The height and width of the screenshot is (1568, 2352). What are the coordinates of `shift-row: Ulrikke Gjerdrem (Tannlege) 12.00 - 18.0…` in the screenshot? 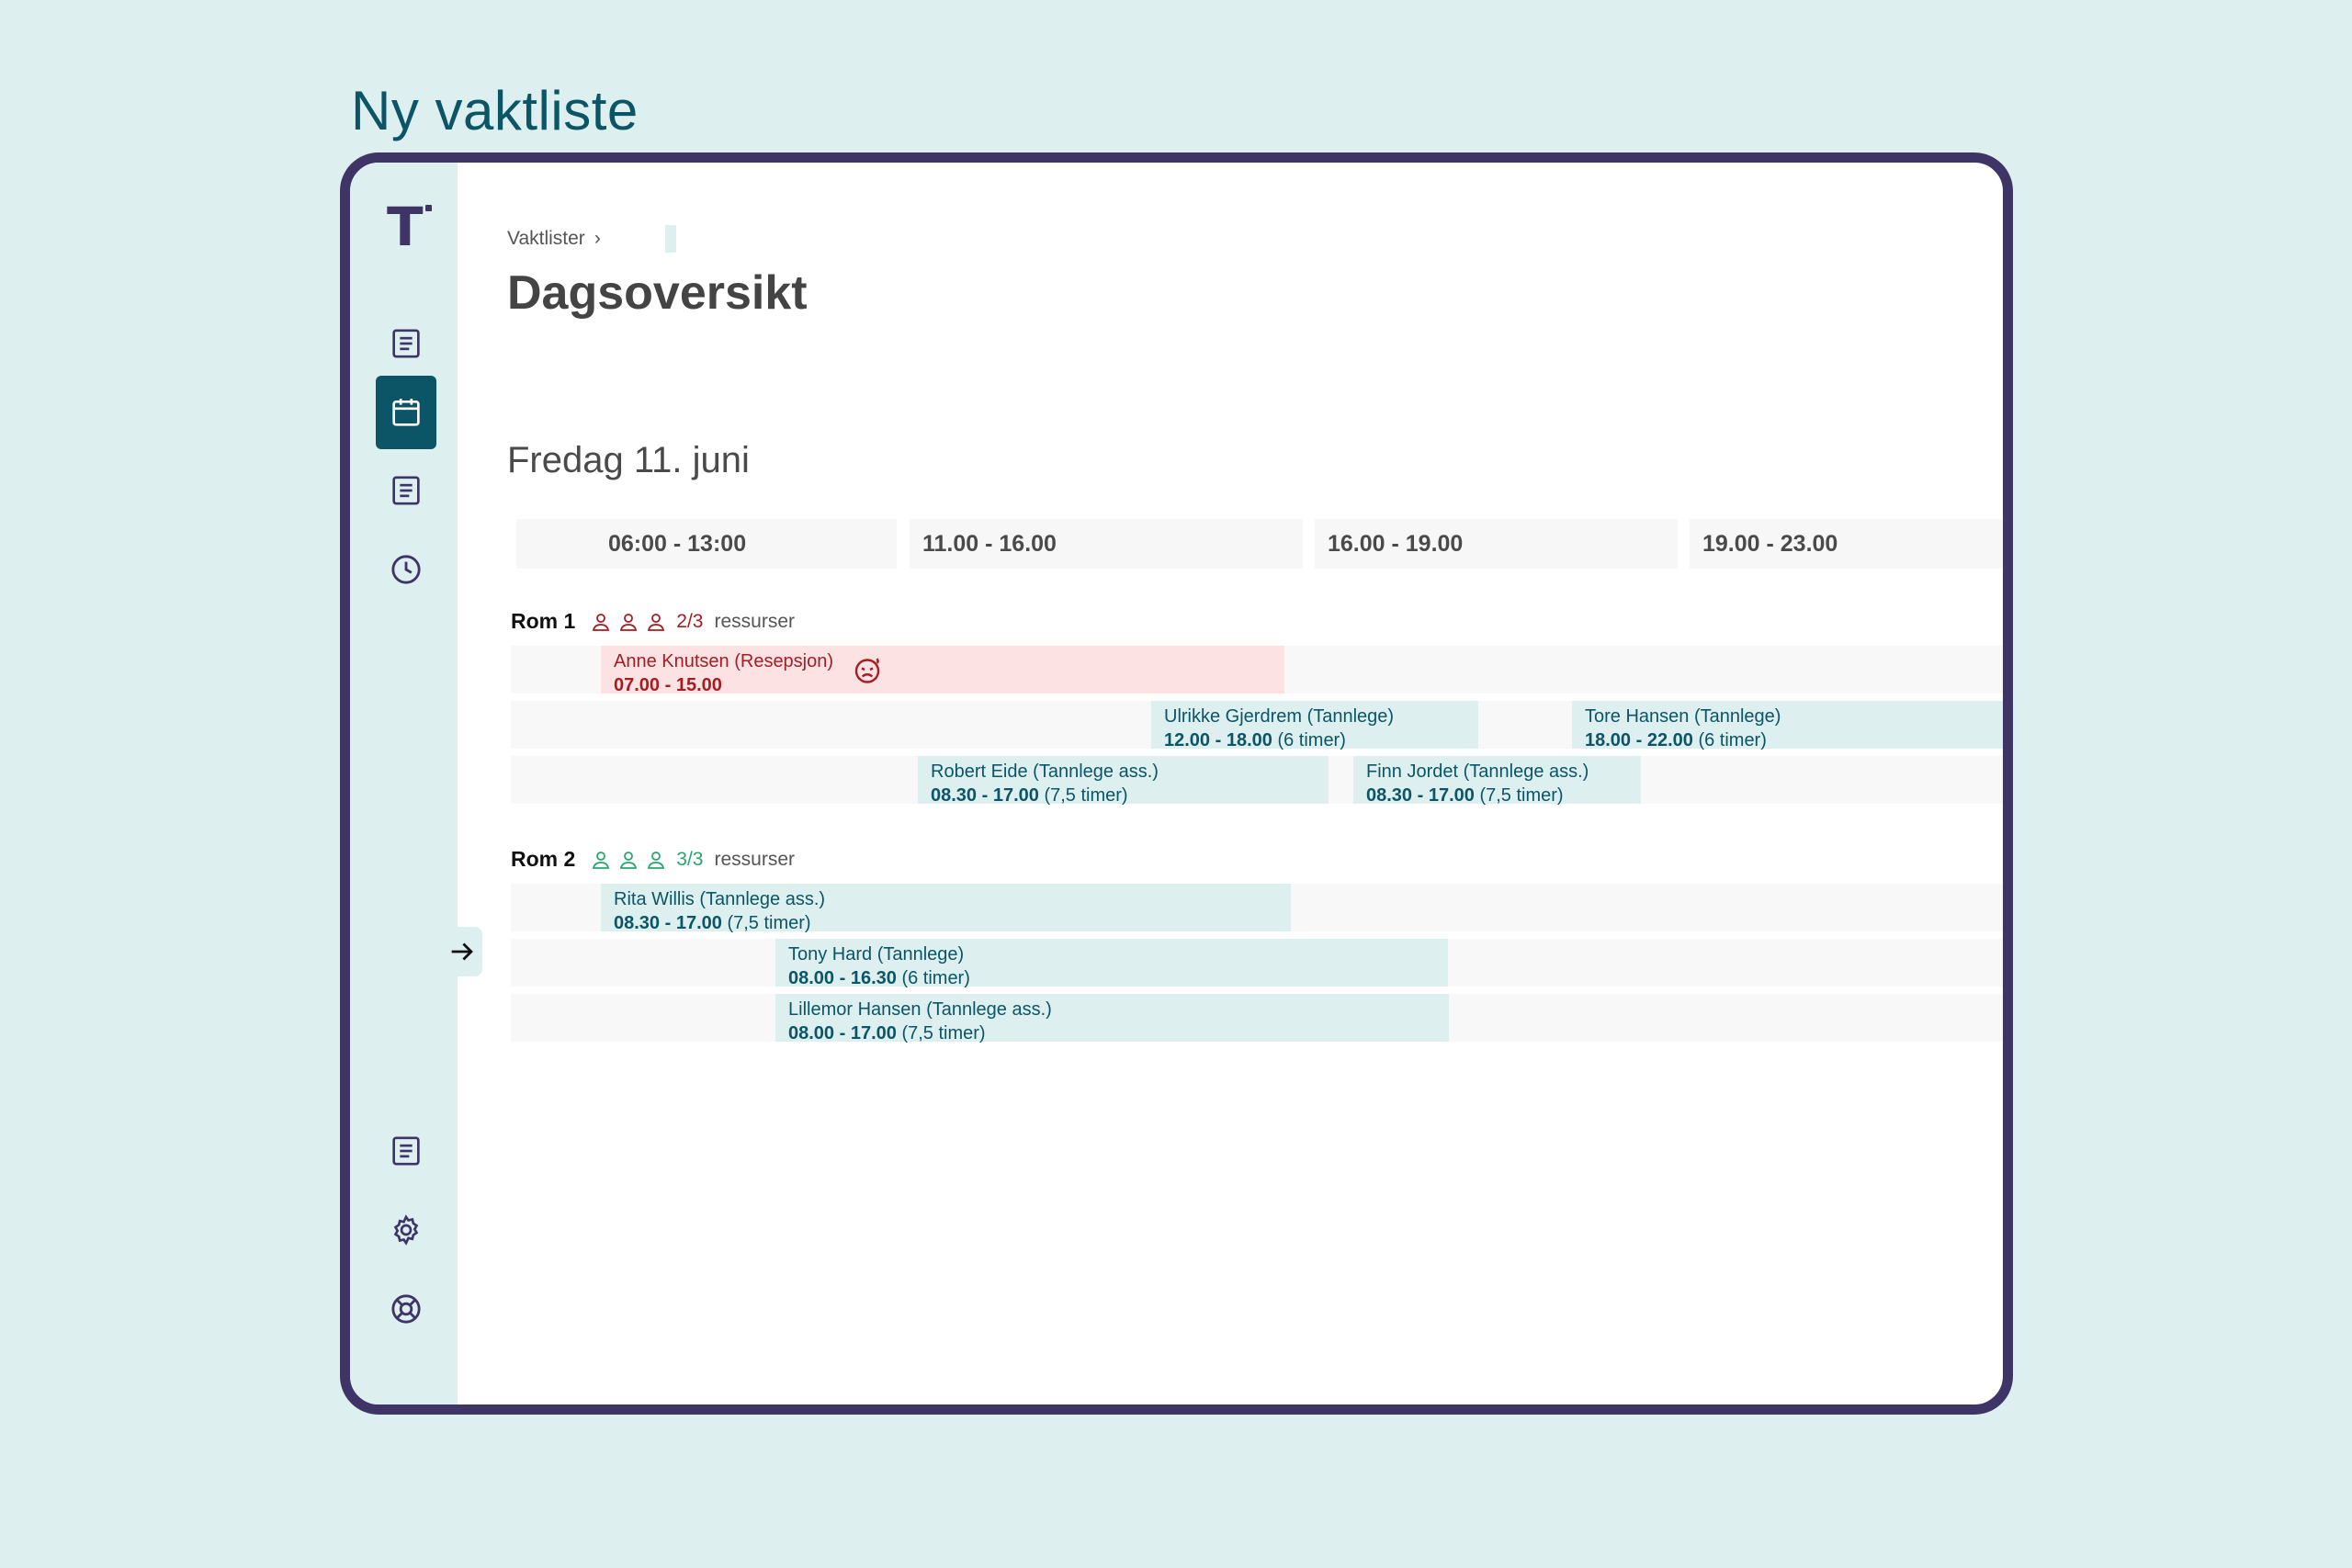 It's located at (1257, 726).